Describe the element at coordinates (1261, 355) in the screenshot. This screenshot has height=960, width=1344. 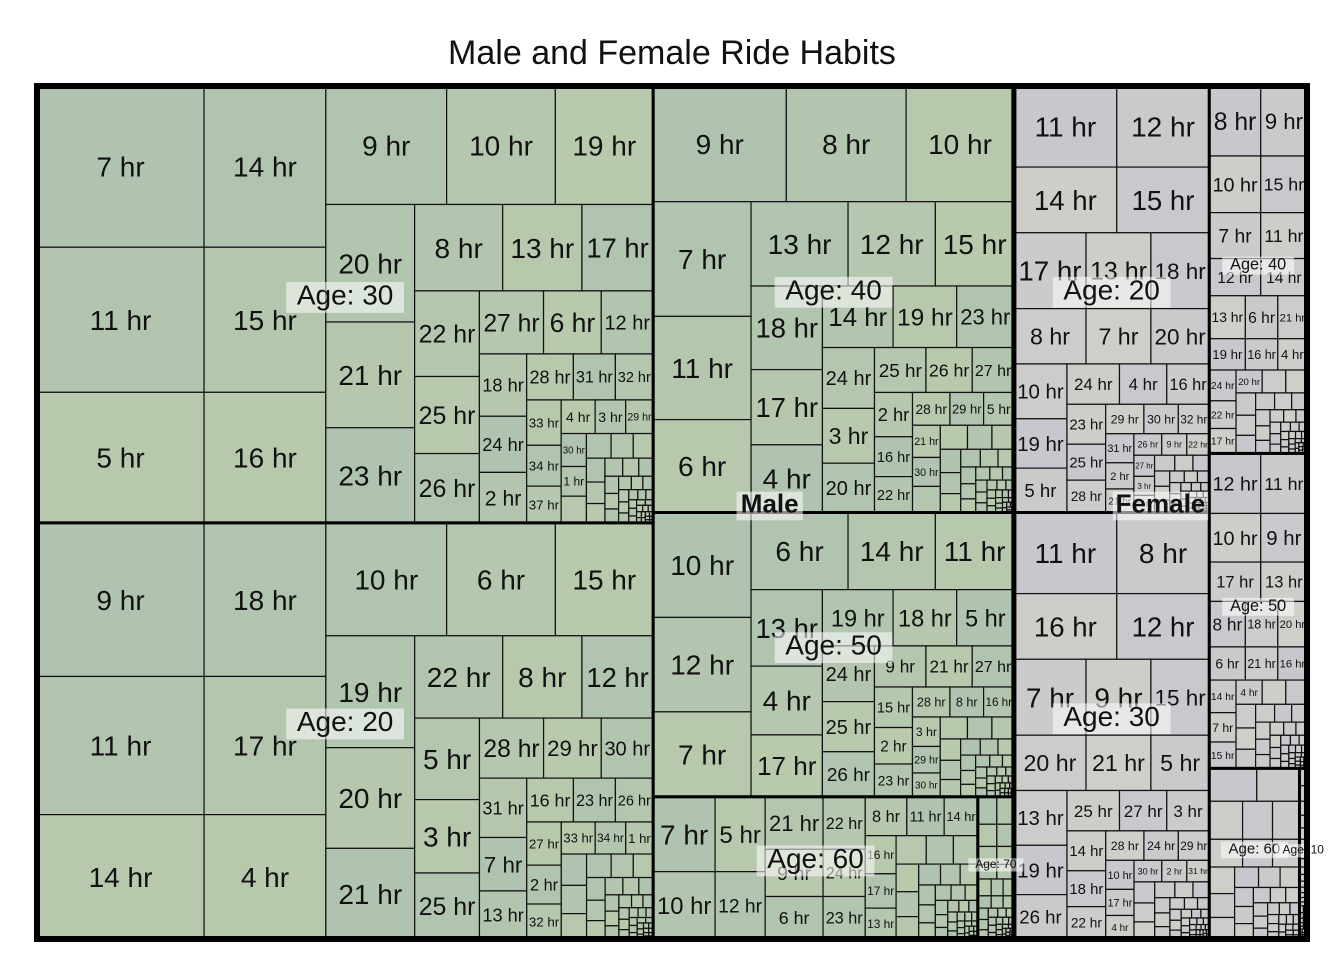
I see `hour-label: 16 hr` at that location.